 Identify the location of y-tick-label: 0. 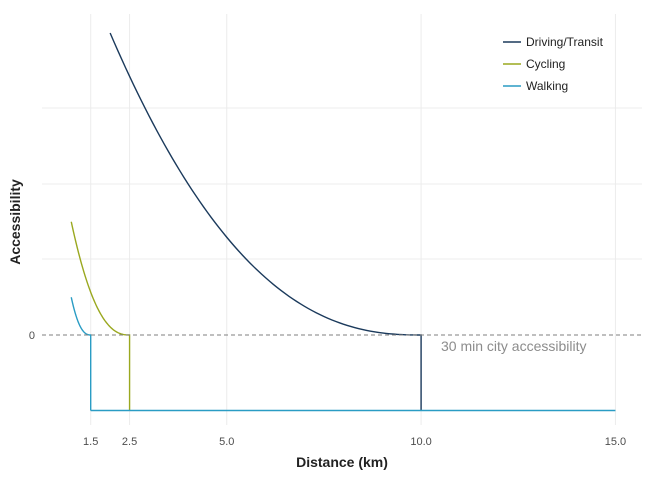
(32, 336).